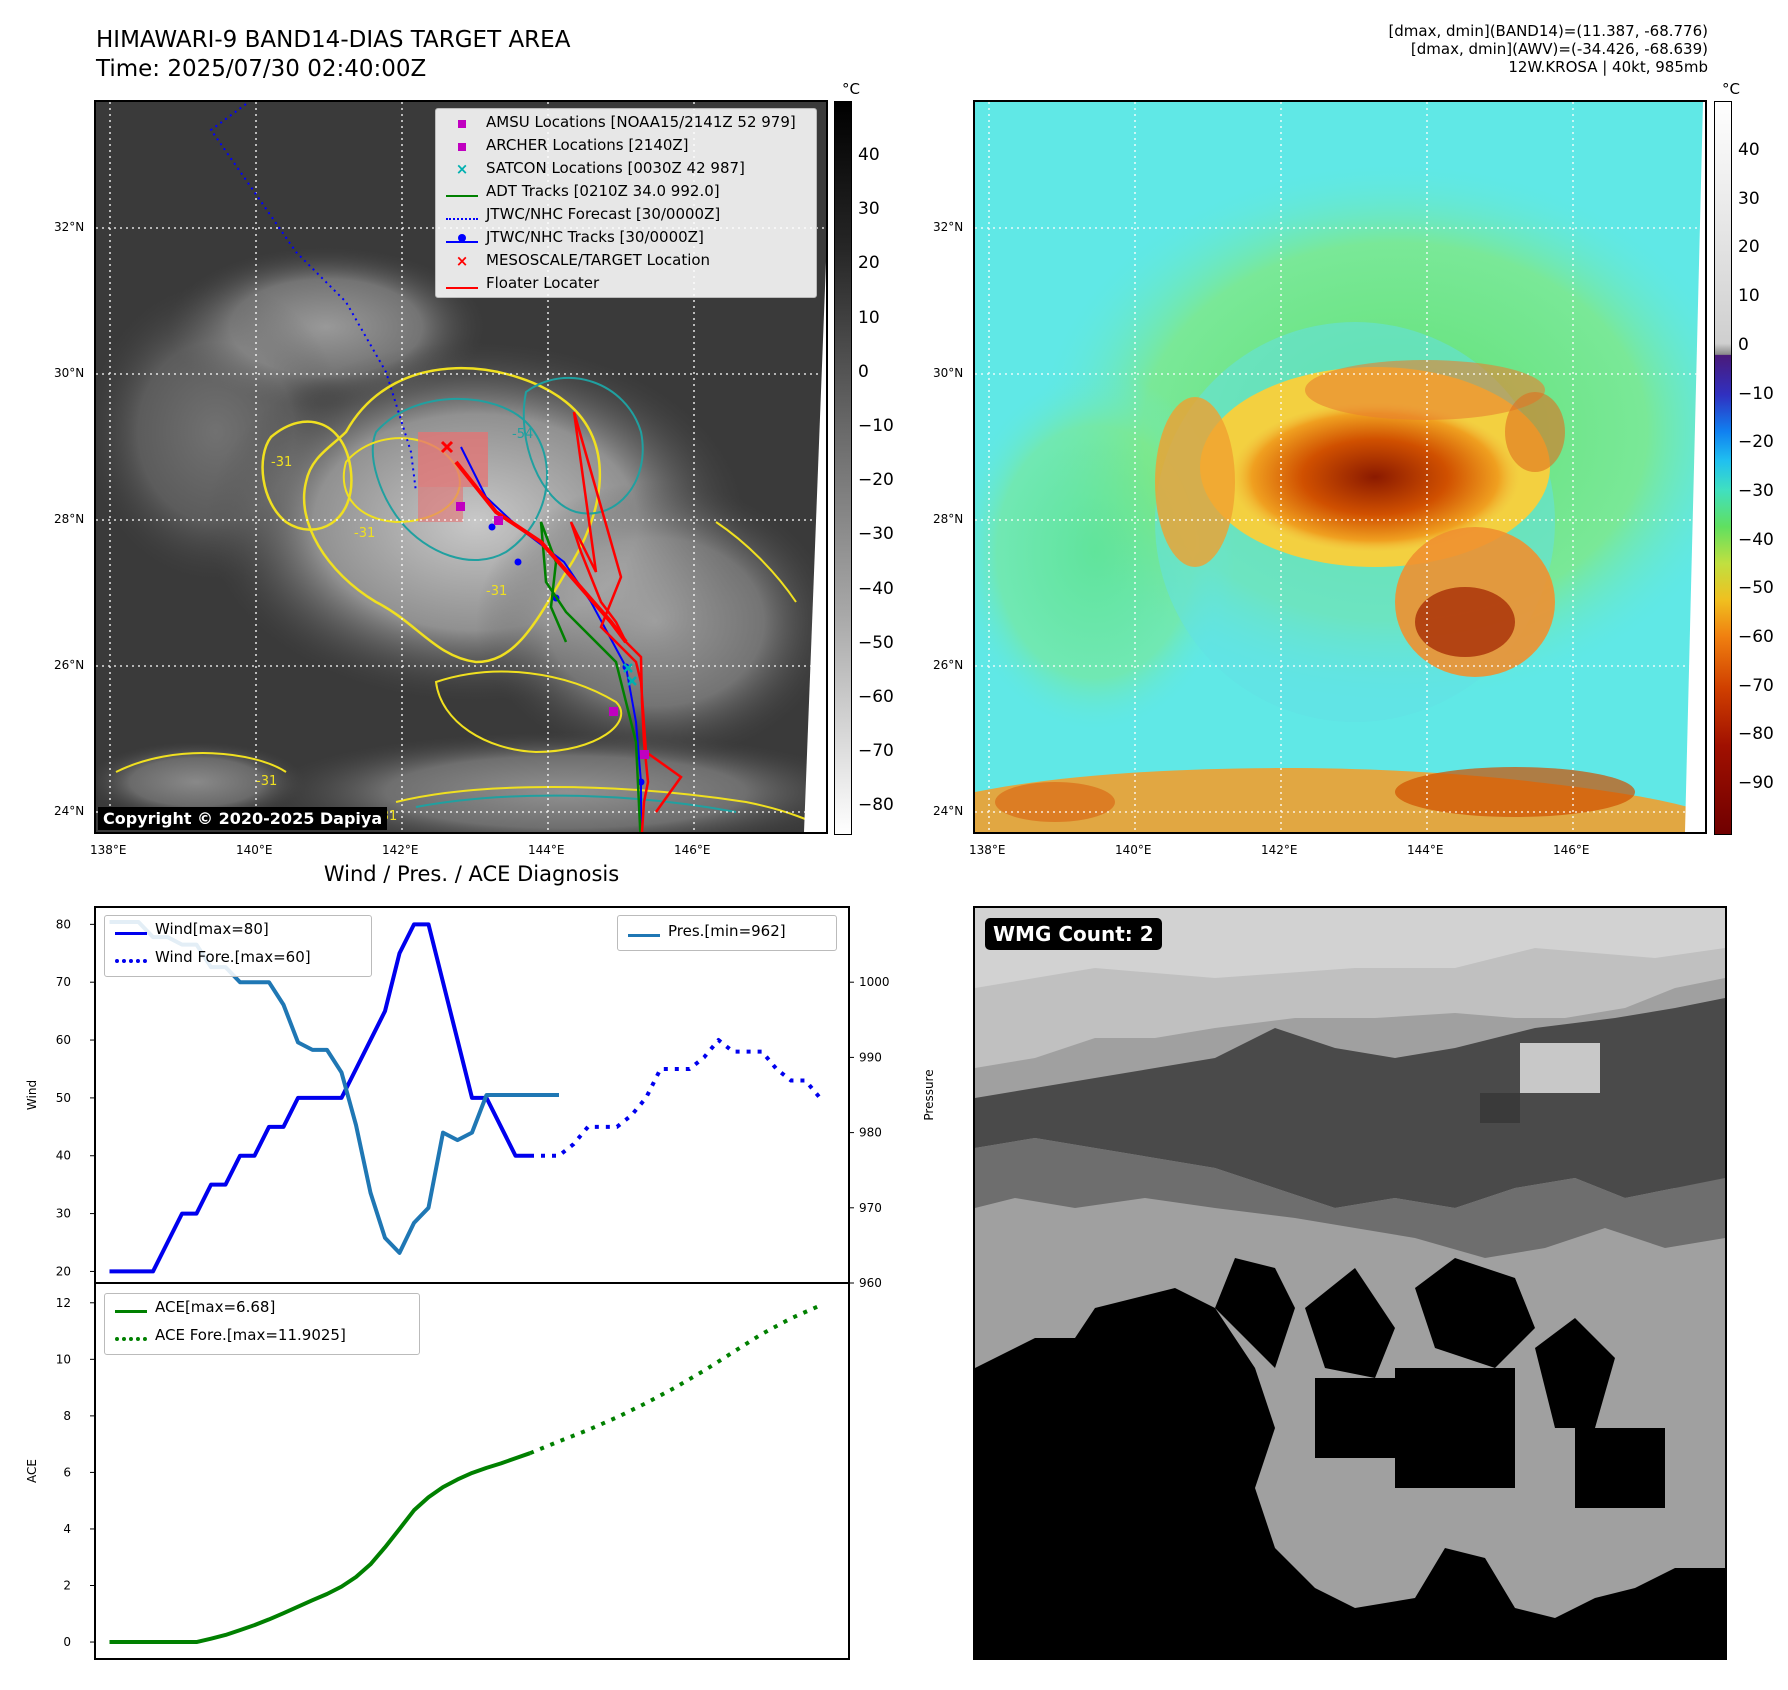 Image resolution: width=1788 pixels, height=1690 pixels. Describe the element at coordinates (929, 1094) in the screenshot. I see `pressure-axis-label: Pressure` at that location.